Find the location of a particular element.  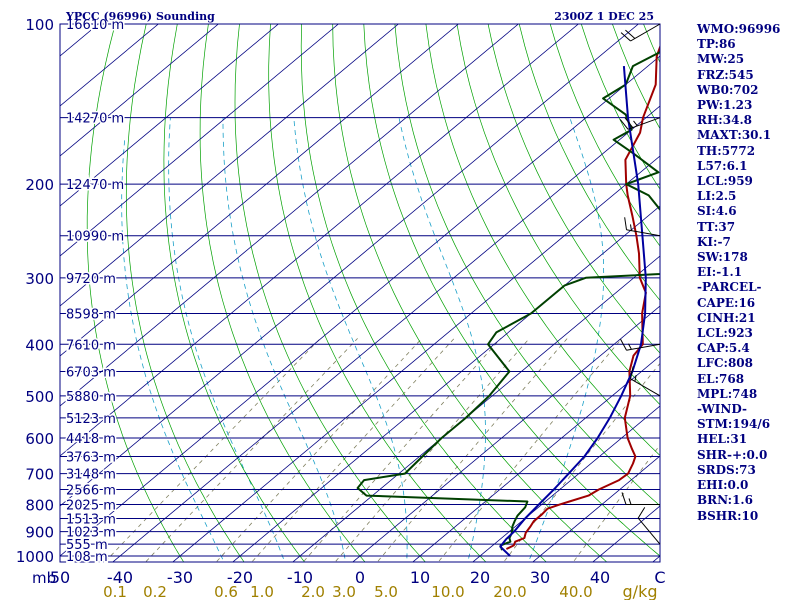

height-label: 3763 m is located at coordinates (91, 457).